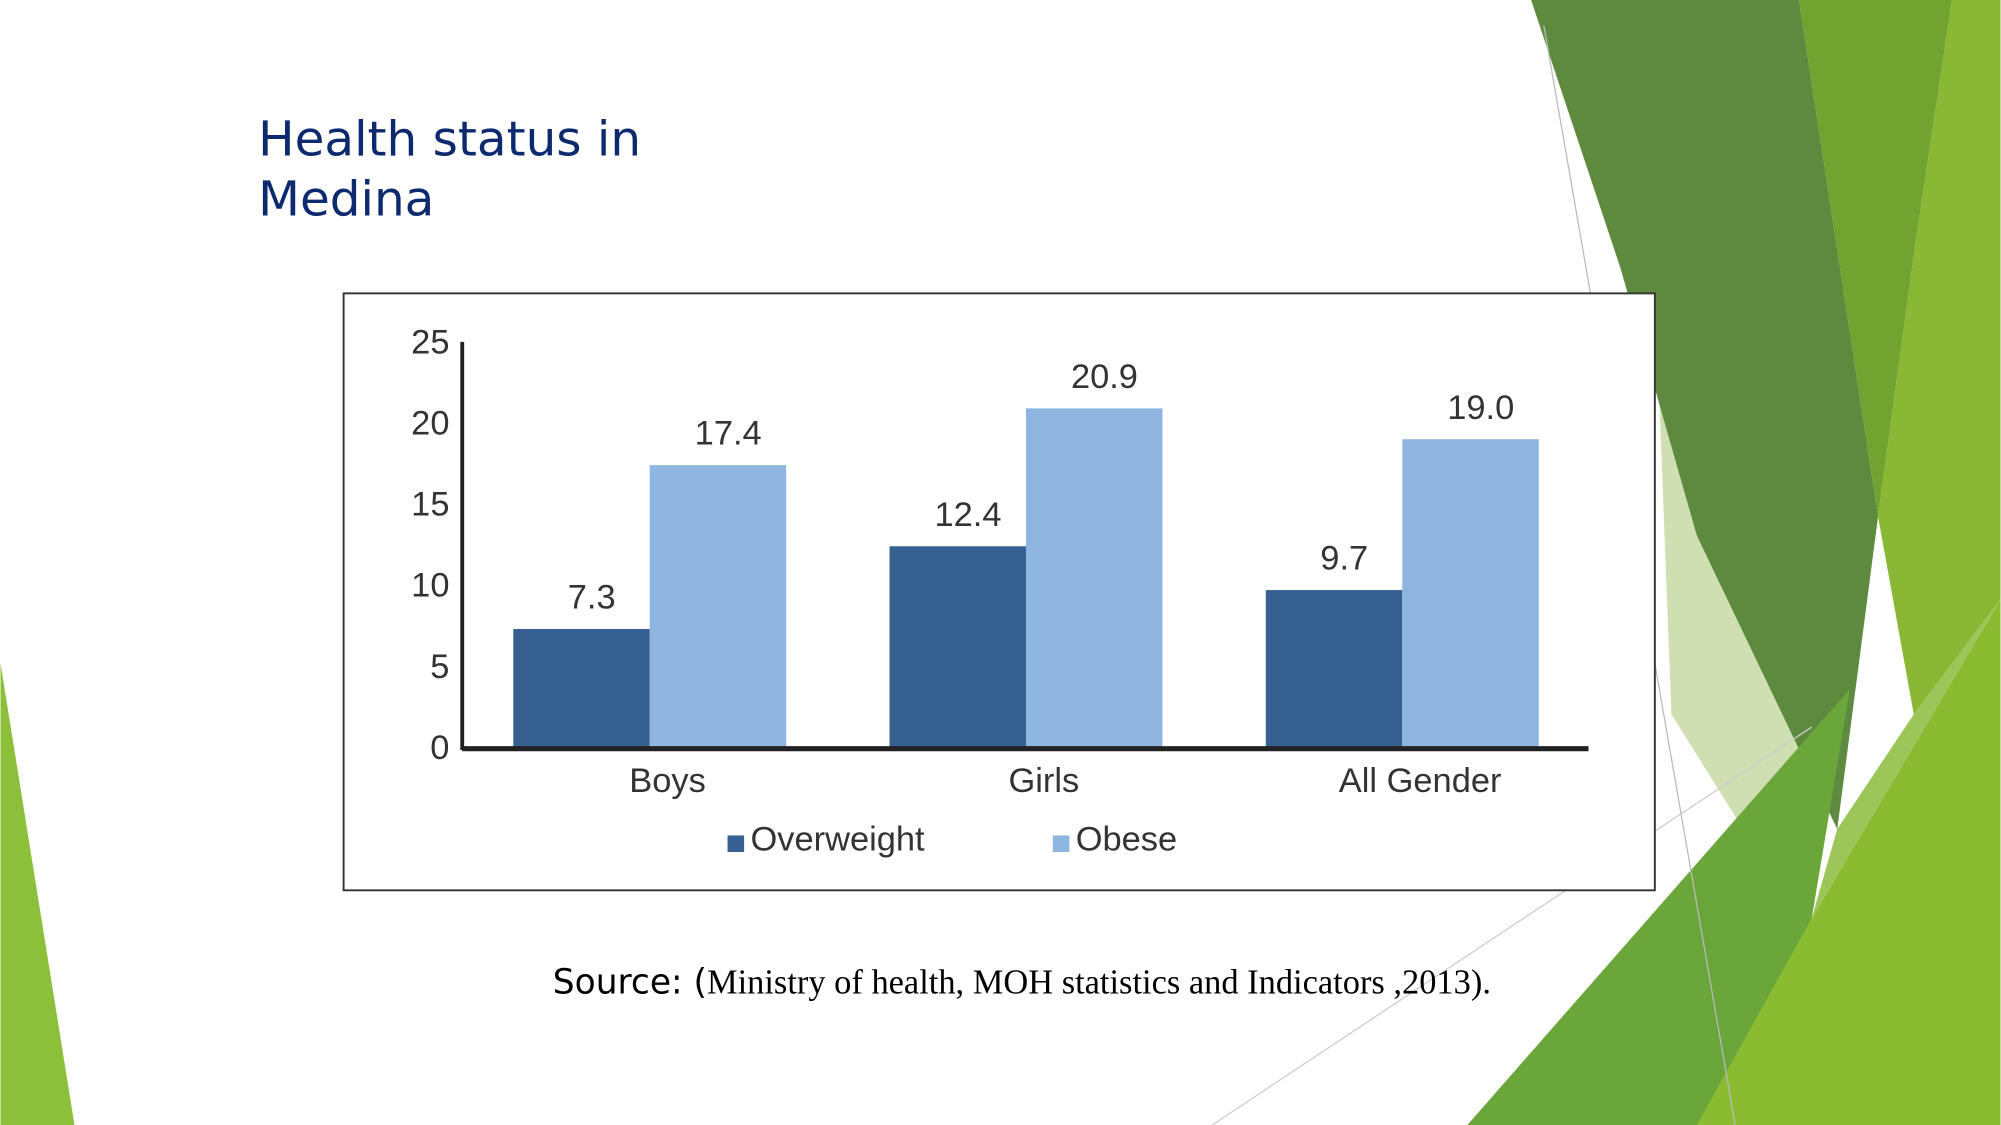 This screenshot has width=2001, height=1125. What do you see at coordinates (728, 434) in the screenshot?
I see `value-label: 17.4` at bounding box center [728, 434].